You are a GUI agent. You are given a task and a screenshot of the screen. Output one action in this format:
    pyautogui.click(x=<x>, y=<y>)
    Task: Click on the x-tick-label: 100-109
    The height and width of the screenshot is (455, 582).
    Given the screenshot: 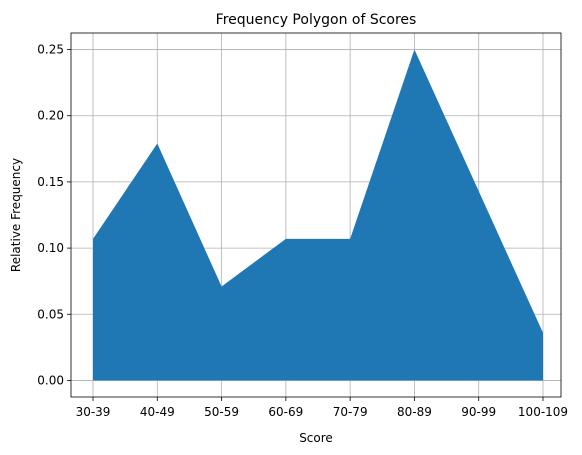 What is the action you would take?
    pyautogui.click(x=543, y=412)
    